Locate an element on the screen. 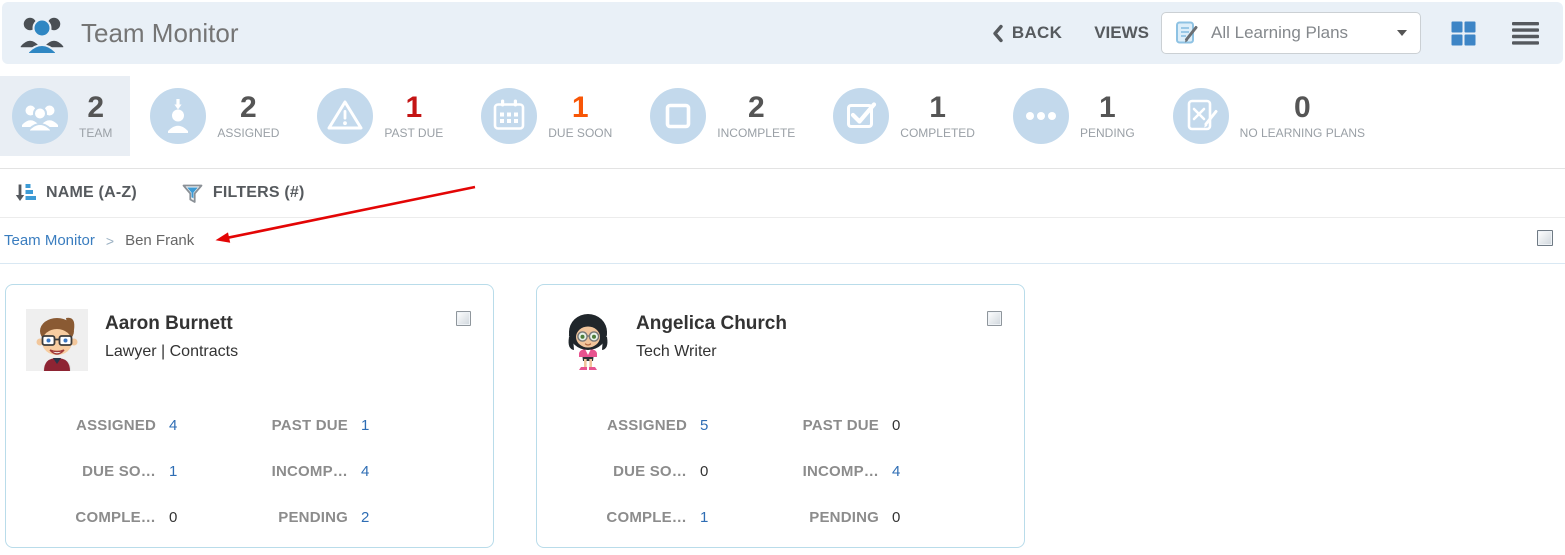  no-learning-plans-icon is located at coordinates (1200, 116).